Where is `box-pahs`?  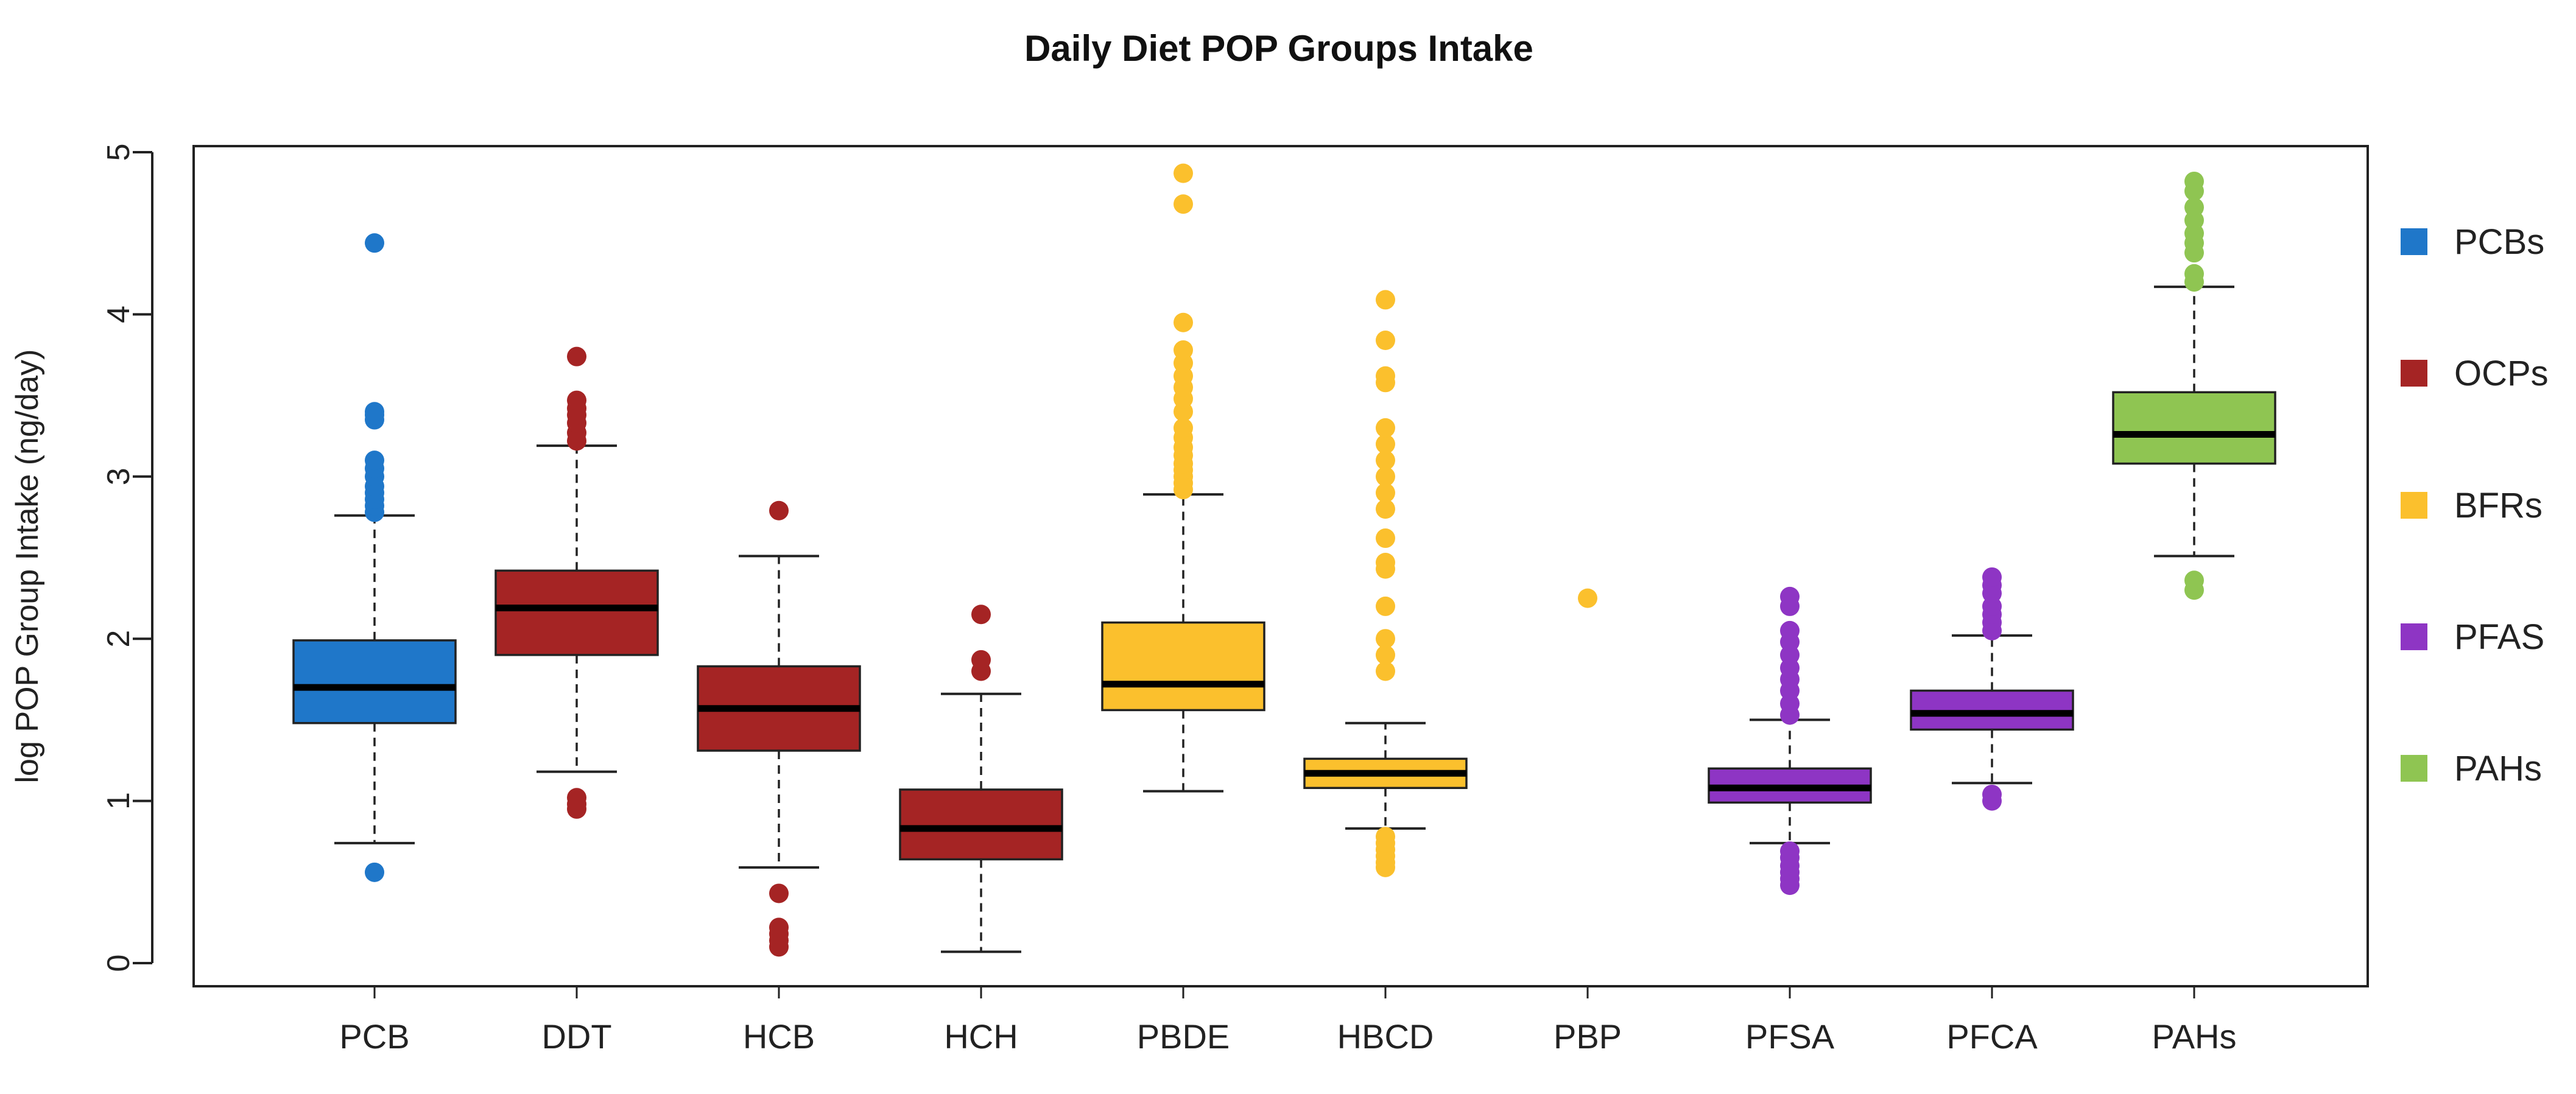
box-pahs is located at coordinates (2194, 385).